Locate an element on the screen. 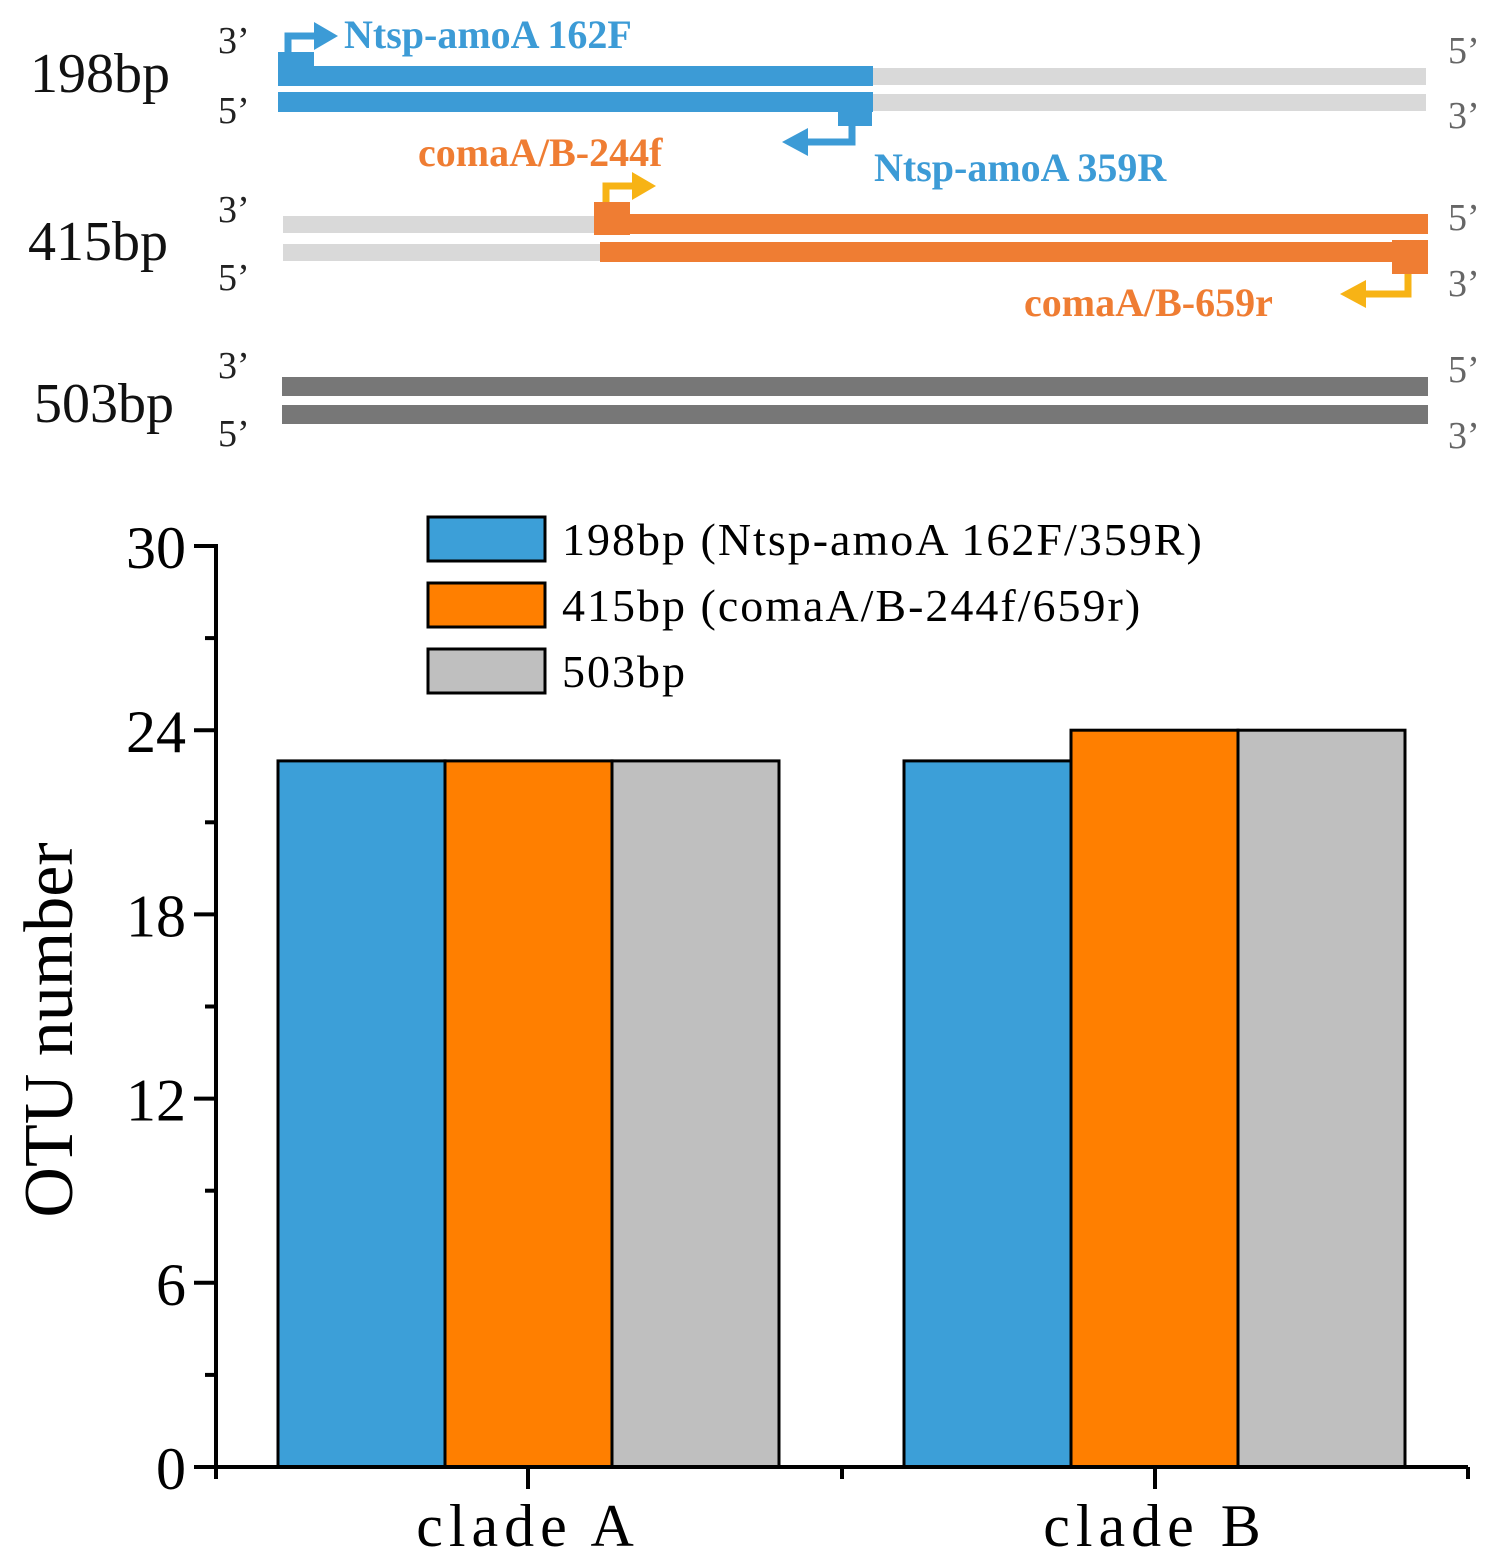 Image resolution: width=1499 pixels, height=1560 pixels. forward-primer-label: comaA/B-244f is located at coordinates (540, 152).